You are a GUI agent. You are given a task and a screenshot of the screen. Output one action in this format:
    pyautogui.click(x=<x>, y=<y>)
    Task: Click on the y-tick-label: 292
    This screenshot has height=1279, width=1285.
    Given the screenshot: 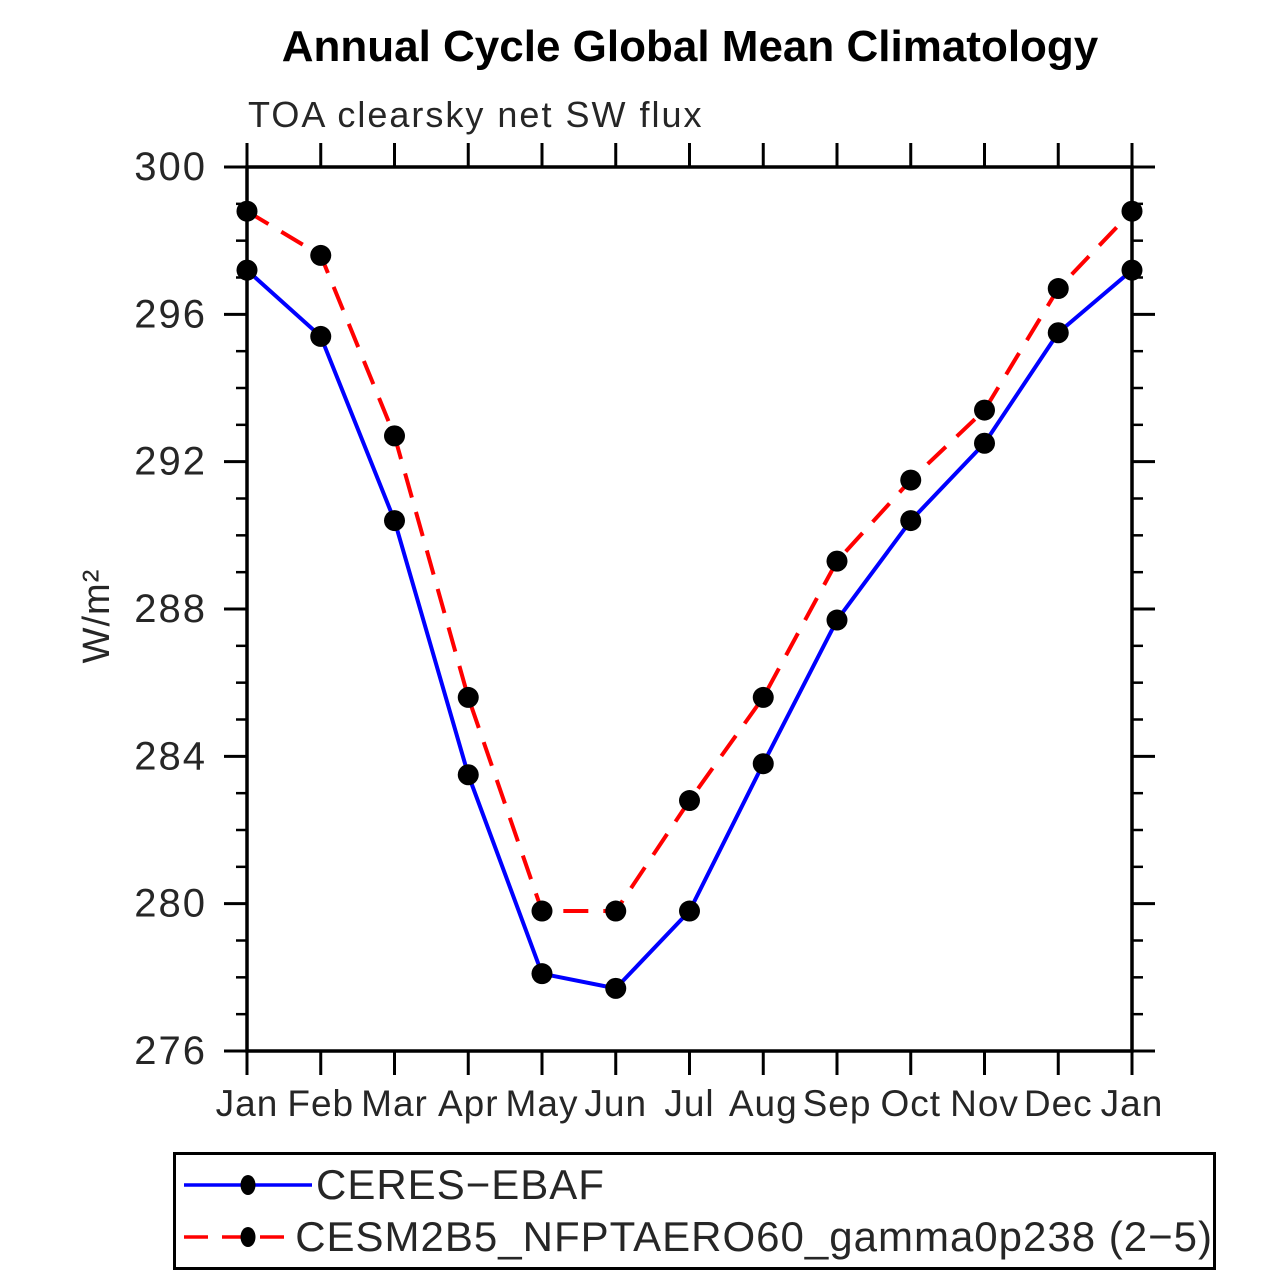 What is the action you would take?
    pyautogui.click(x=170, y=462)
    